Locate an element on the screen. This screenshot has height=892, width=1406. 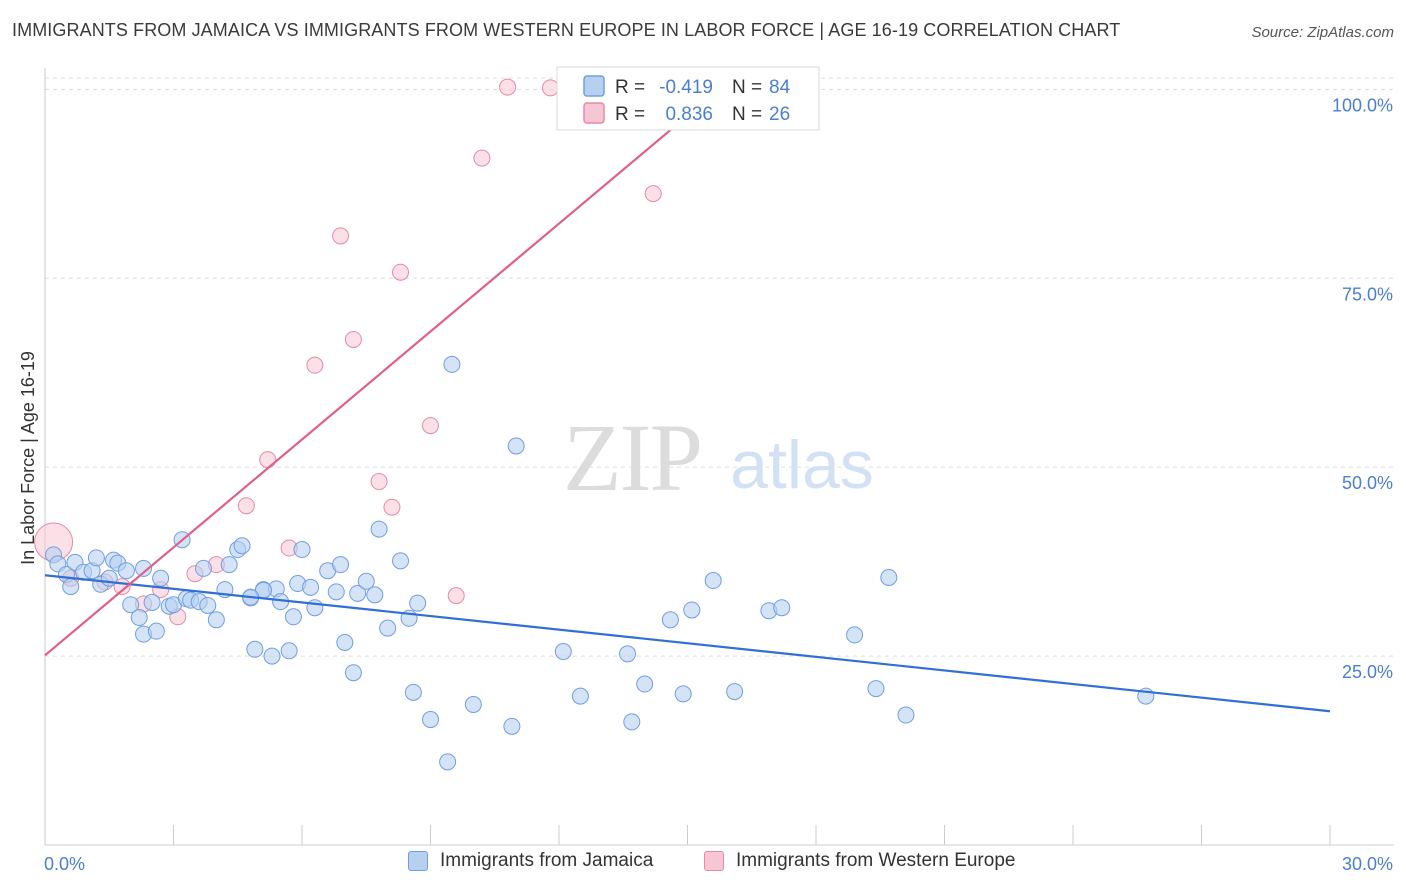
legend-item-jamaica: Immigrants from Jamaica is located at coordinates (530, 861).